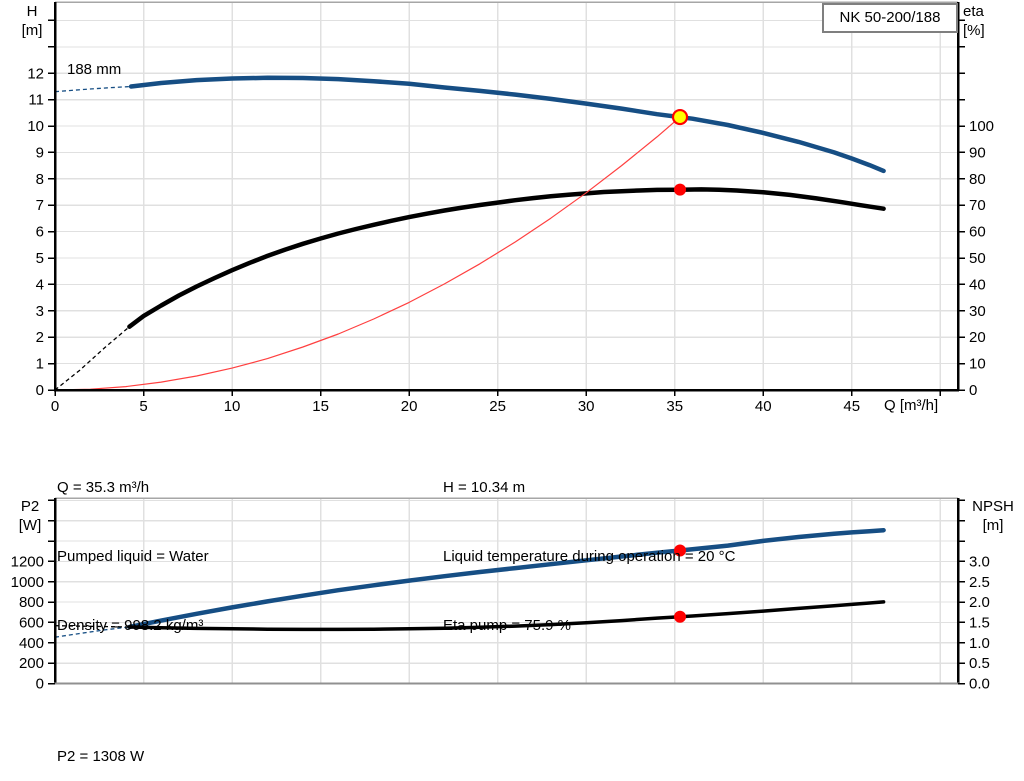 This screenshot has height=781, width=1024. Describe the element at coordinates (40, 232) in the screenshot. I see `left-tick-label: 6` at that location.